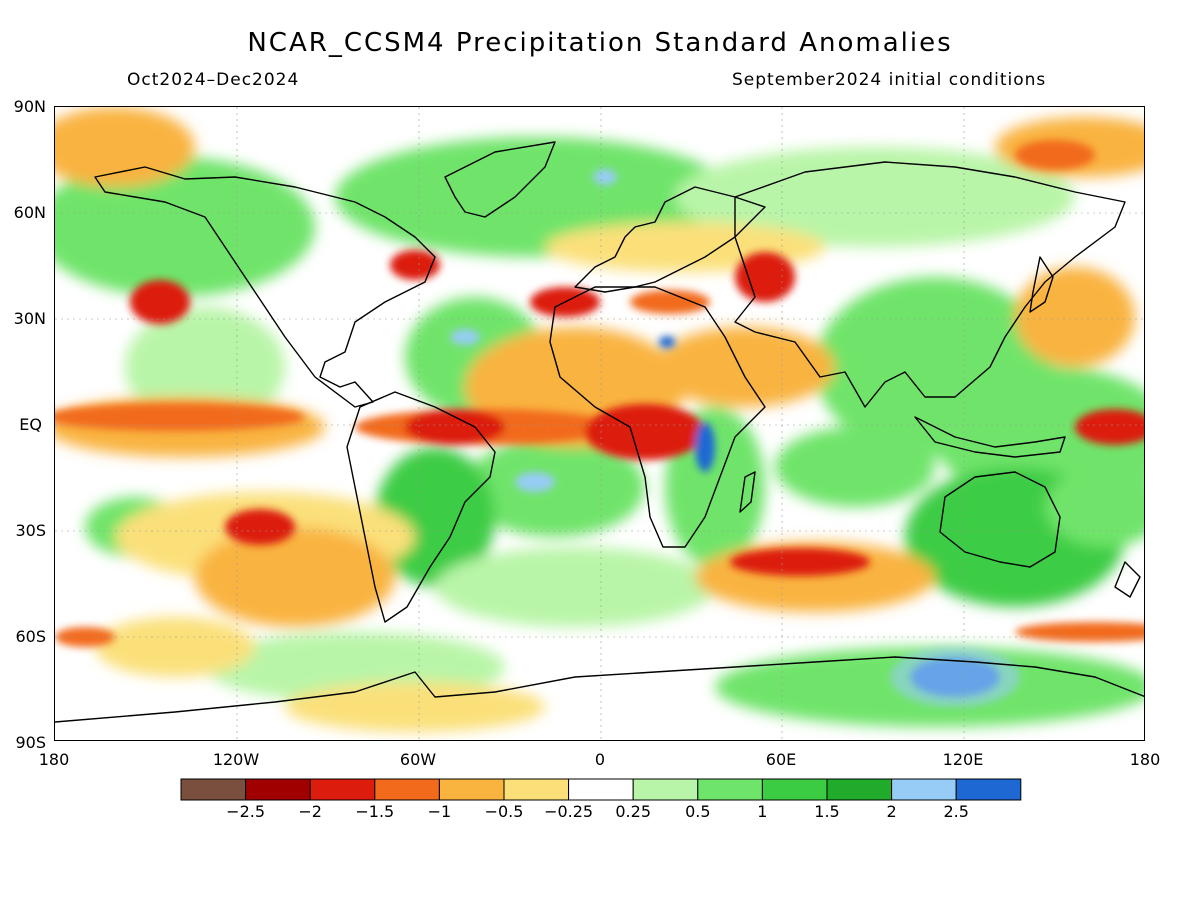 The image size is (1200, 900). Describe the element at coordinates (29, 318) in the screenshot. I see `lat-label-30n: 30N` at that location.